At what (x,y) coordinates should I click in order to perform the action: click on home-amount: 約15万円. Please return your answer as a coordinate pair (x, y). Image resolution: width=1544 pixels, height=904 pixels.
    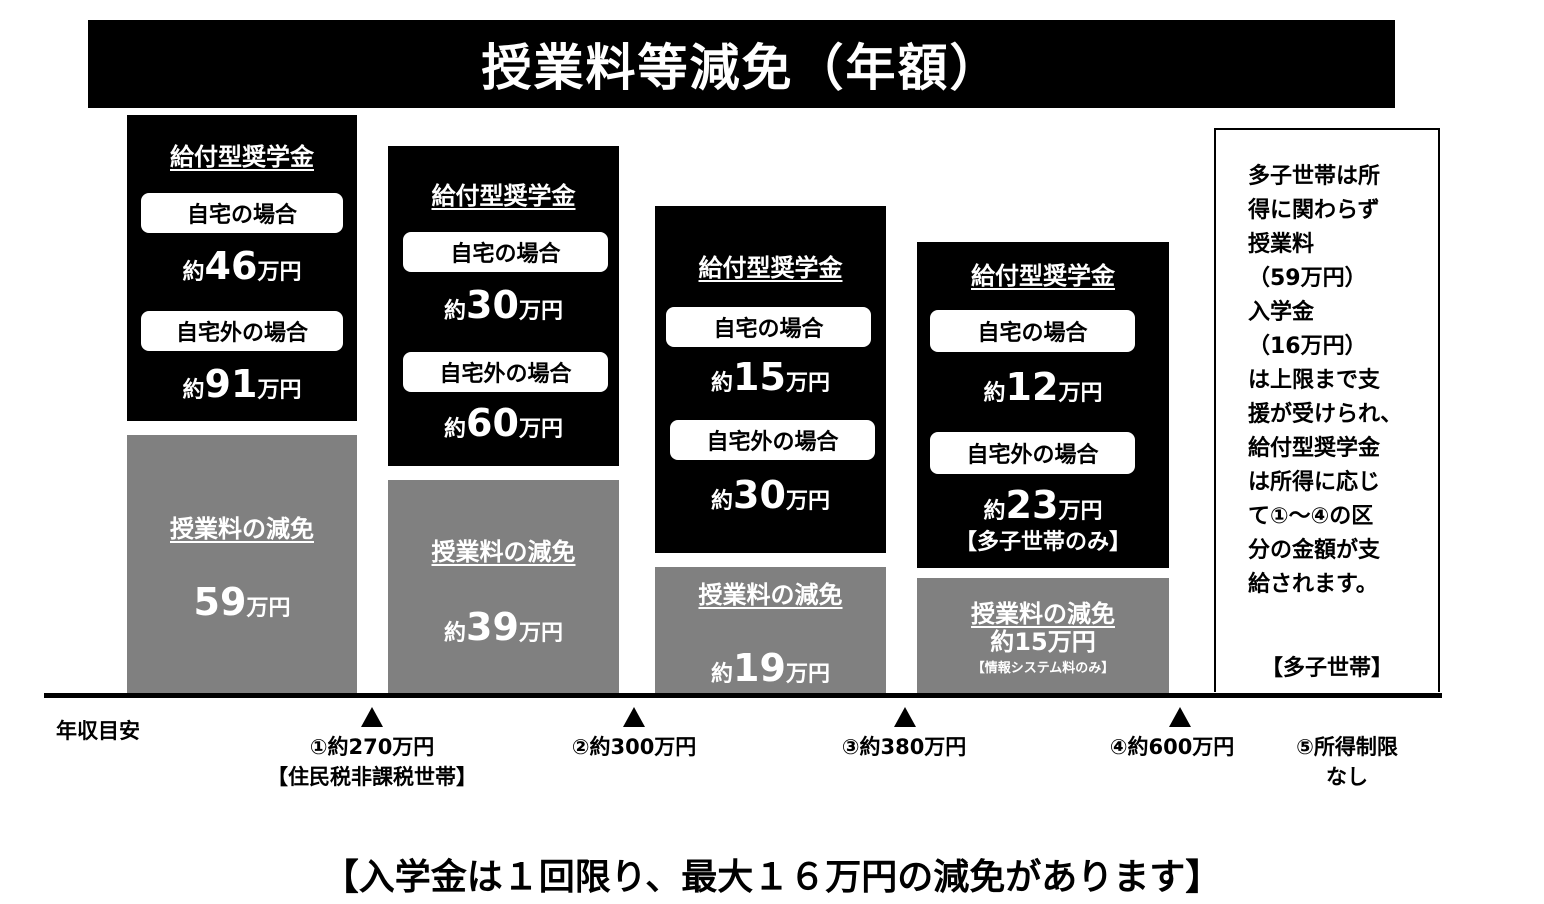
    Looking at the image, I should click on (770, 377).